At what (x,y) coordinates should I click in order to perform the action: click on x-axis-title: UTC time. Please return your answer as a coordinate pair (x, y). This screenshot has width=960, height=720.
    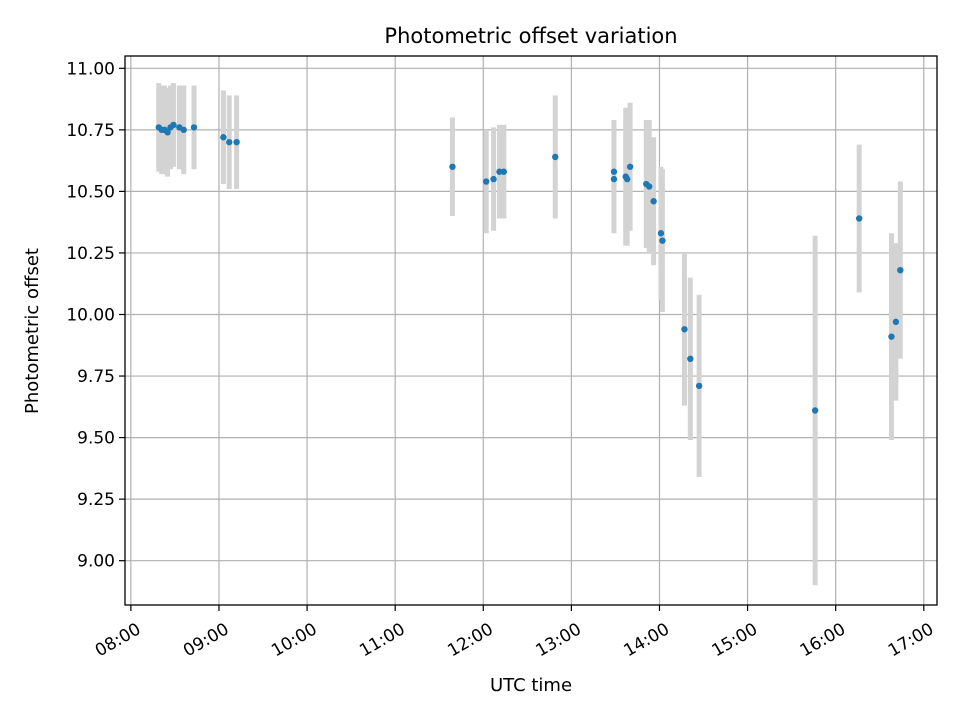
    Looking at the image, I should click on (531, 685).